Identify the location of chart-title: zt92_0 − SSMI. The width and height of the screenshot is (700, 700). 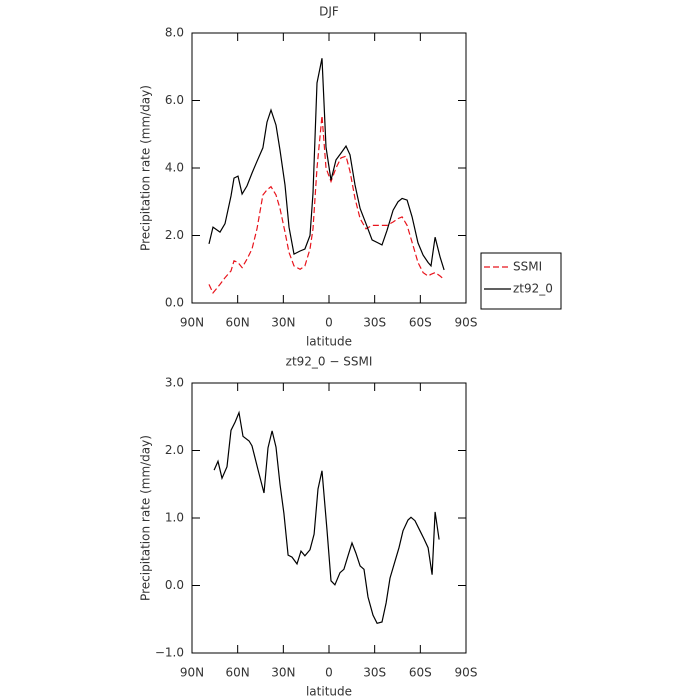
(329, 362).